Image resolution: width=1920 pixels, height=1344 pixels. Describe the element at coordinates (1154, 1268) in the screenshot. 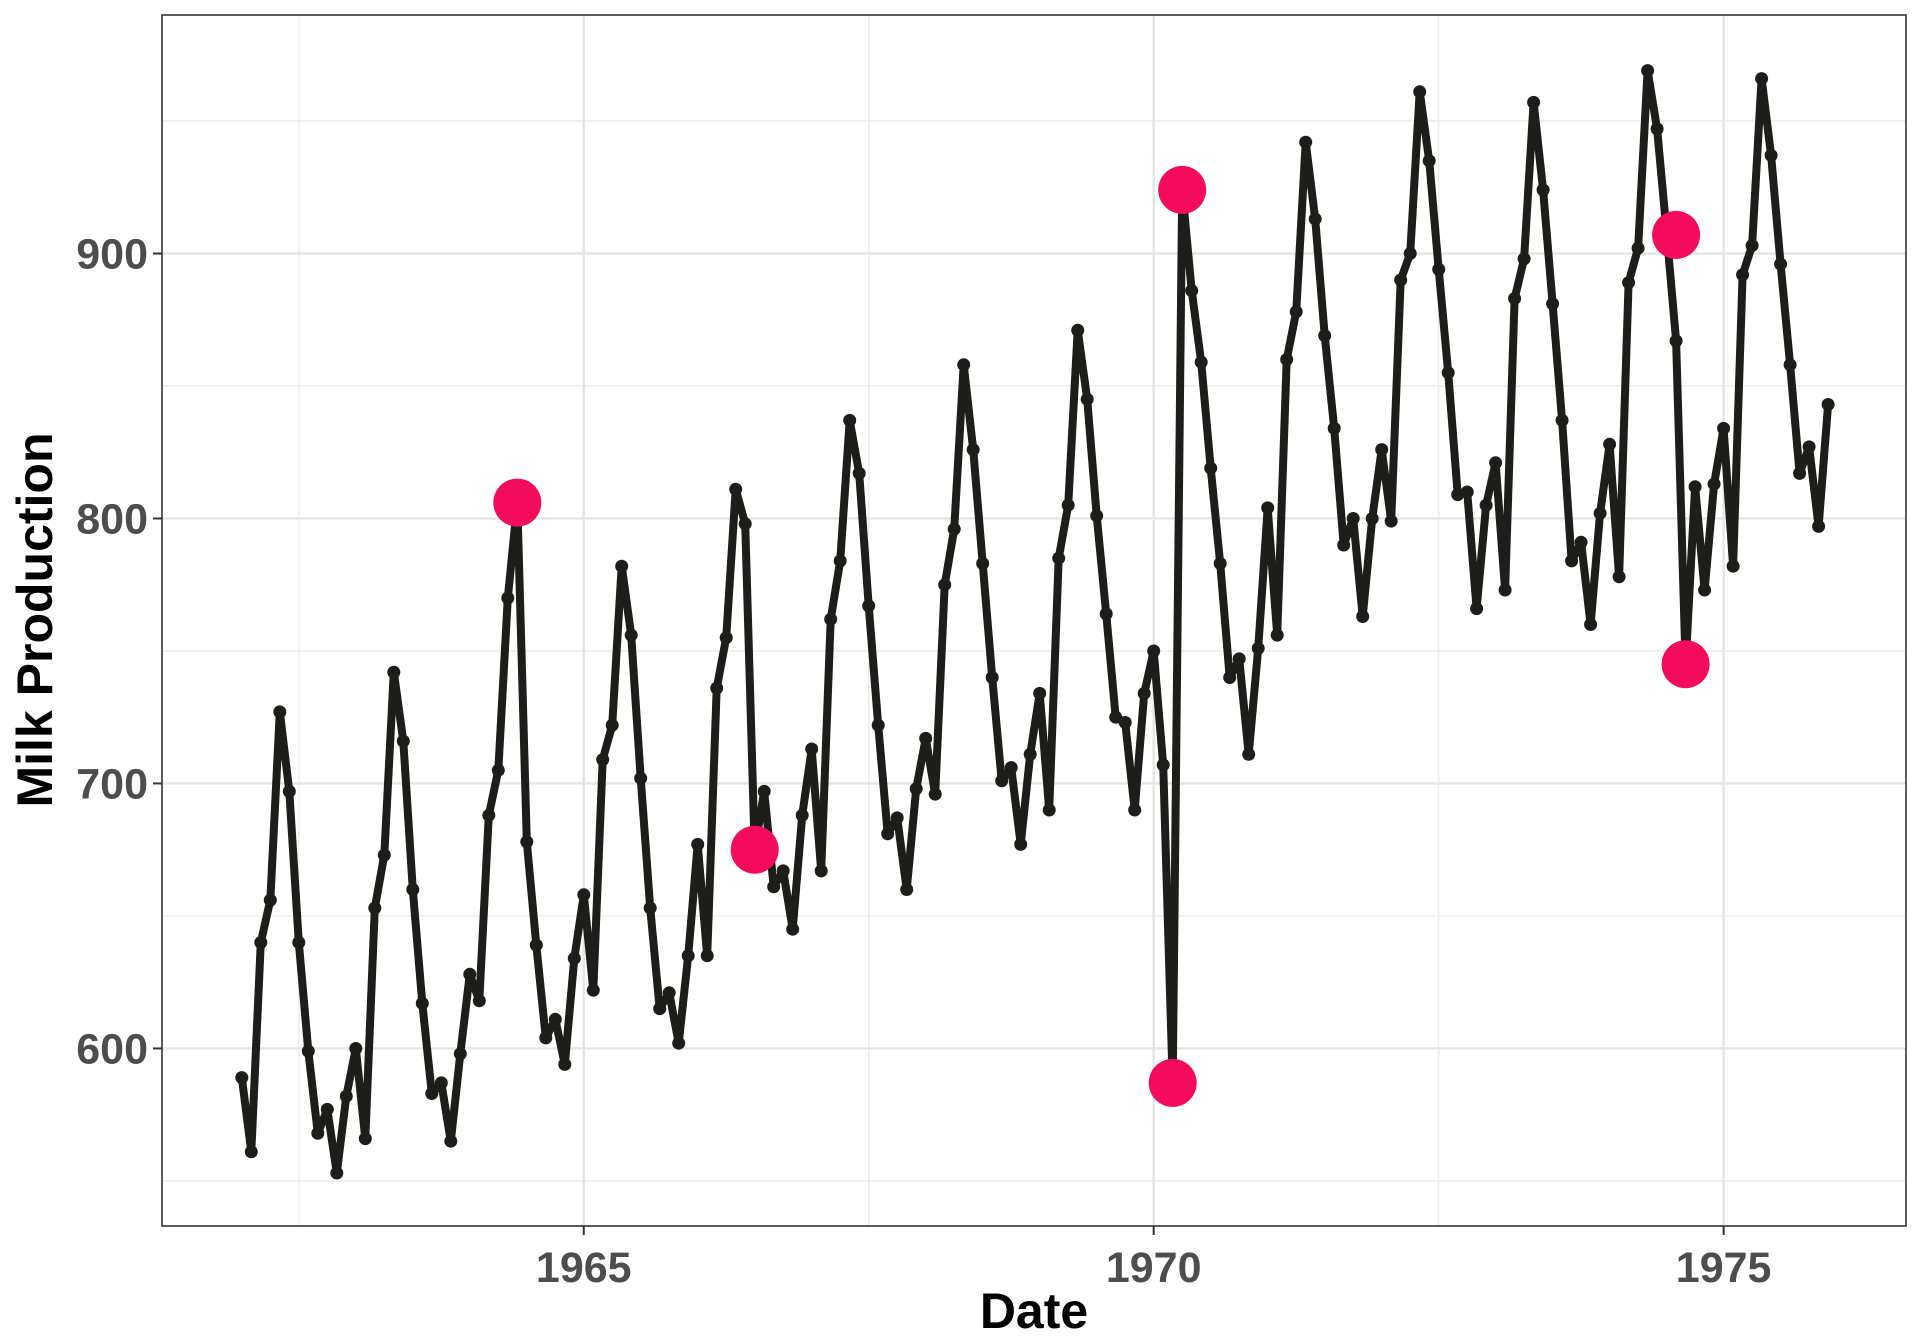

I see `x-tick-label: 1970` at that location.